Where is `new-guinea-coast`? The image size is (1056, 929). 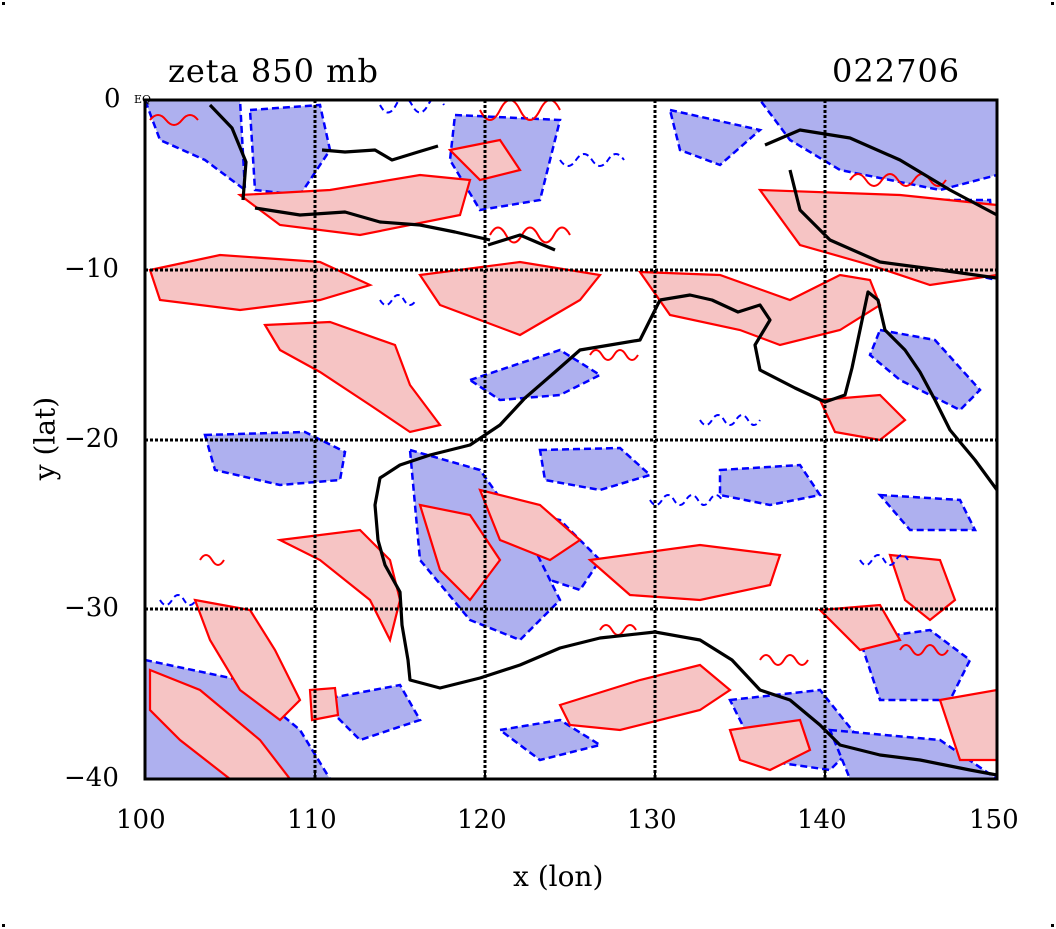 new-guinea-coast is located at coordinates (880, 172).